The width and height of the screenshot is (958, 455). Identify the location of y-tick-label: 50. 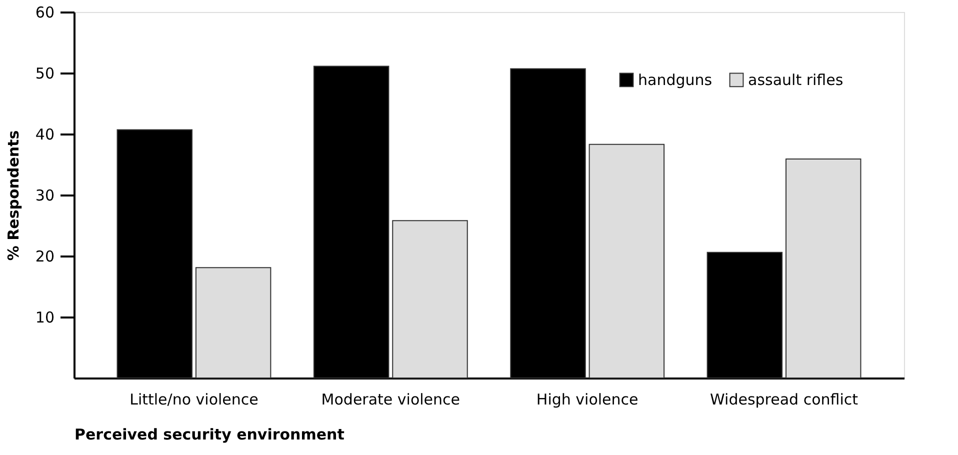
(44, 73).